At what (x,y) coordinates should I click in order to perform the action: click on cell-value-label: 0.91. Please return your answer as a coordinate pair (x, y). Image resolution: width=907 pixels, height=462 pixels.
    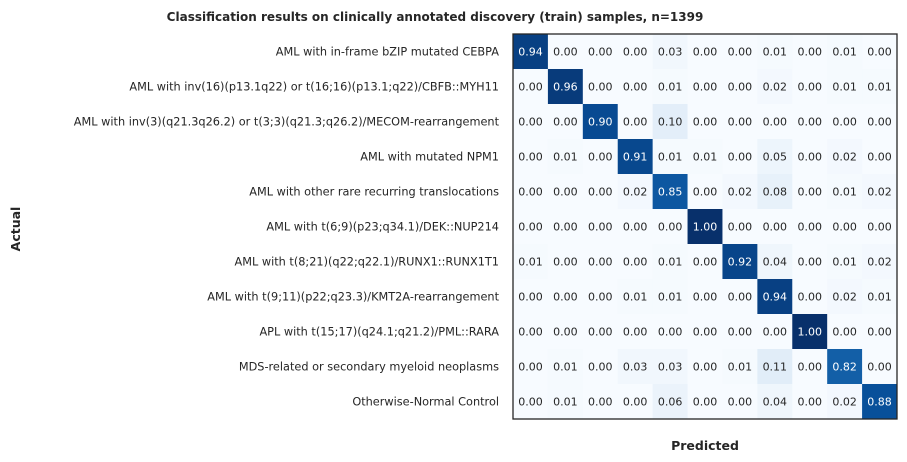
    Looking at the image, I should click on (635, 157).